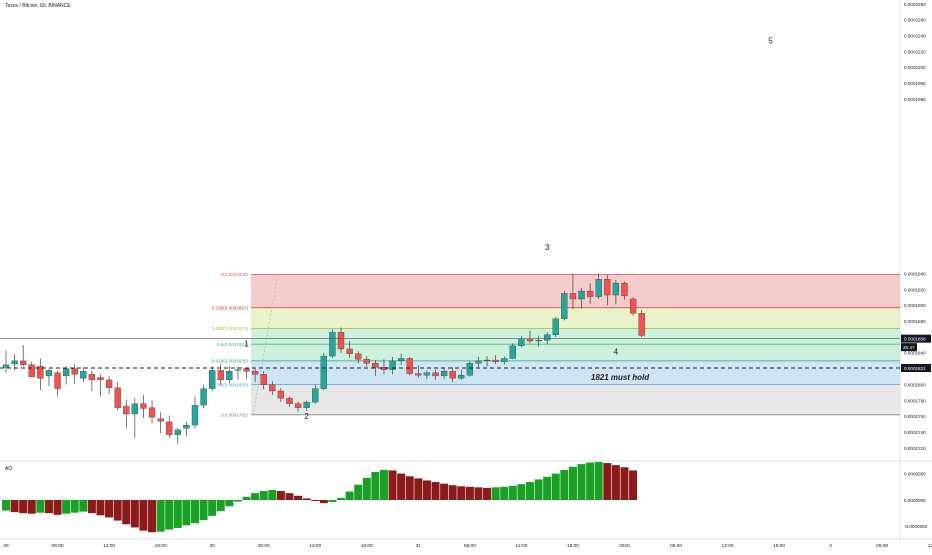 This screenshot has height=555, width=932. What do you see at coordinates (915, 35) in the screenshot?
I see `price-tick-label: 0.0002240` at bounding box center [915, 35].